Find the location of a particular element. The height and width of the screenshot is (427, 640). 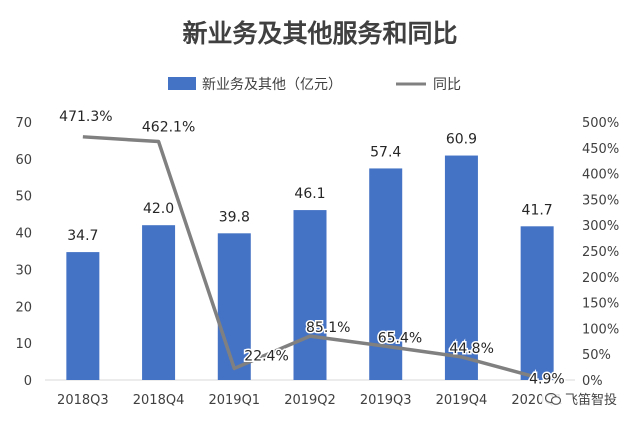

y-right-tick-label: 300% is located at coordinates (600, 226).